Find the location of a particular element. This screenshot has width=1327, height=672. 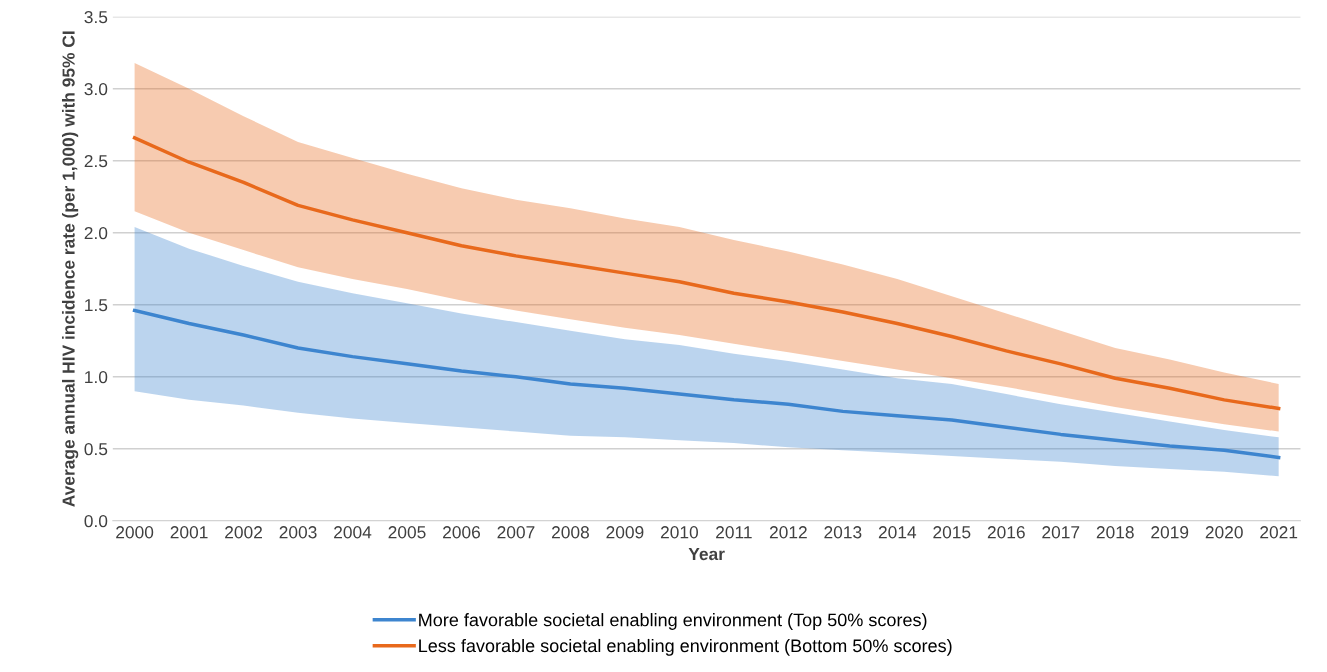

x-tick-label: 2011 is located at coordinates (734, 532).